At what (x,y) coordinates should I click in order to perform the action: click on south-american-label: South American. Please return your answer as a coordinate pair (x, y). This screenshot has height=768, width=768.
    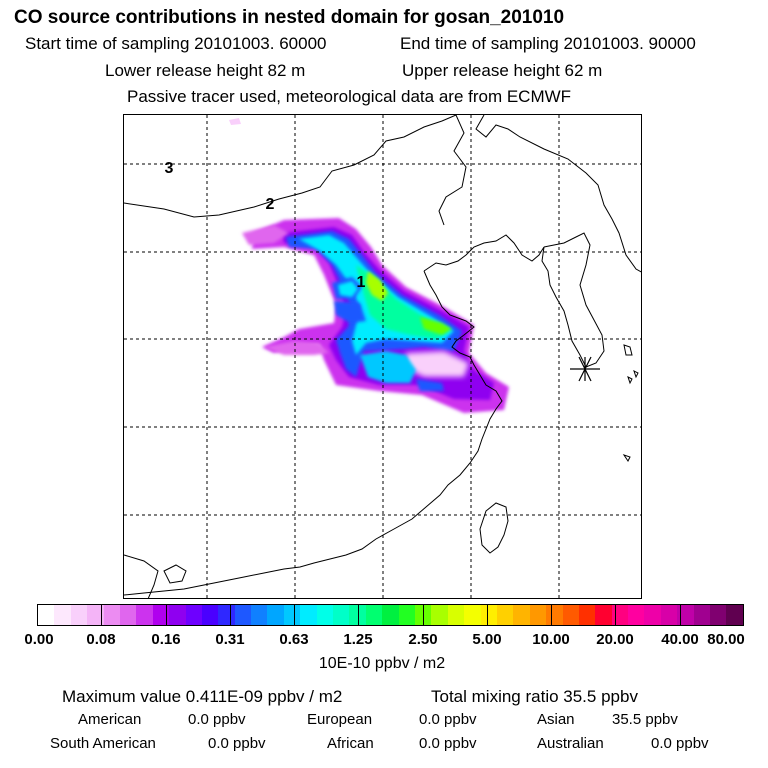
    Looking at the image, I should click on (103, 743).